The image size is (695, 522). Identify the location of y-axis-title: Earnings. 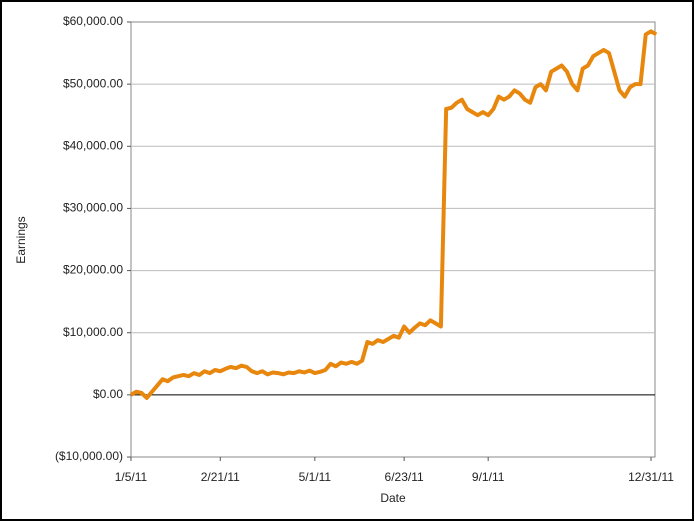
(21, 239).